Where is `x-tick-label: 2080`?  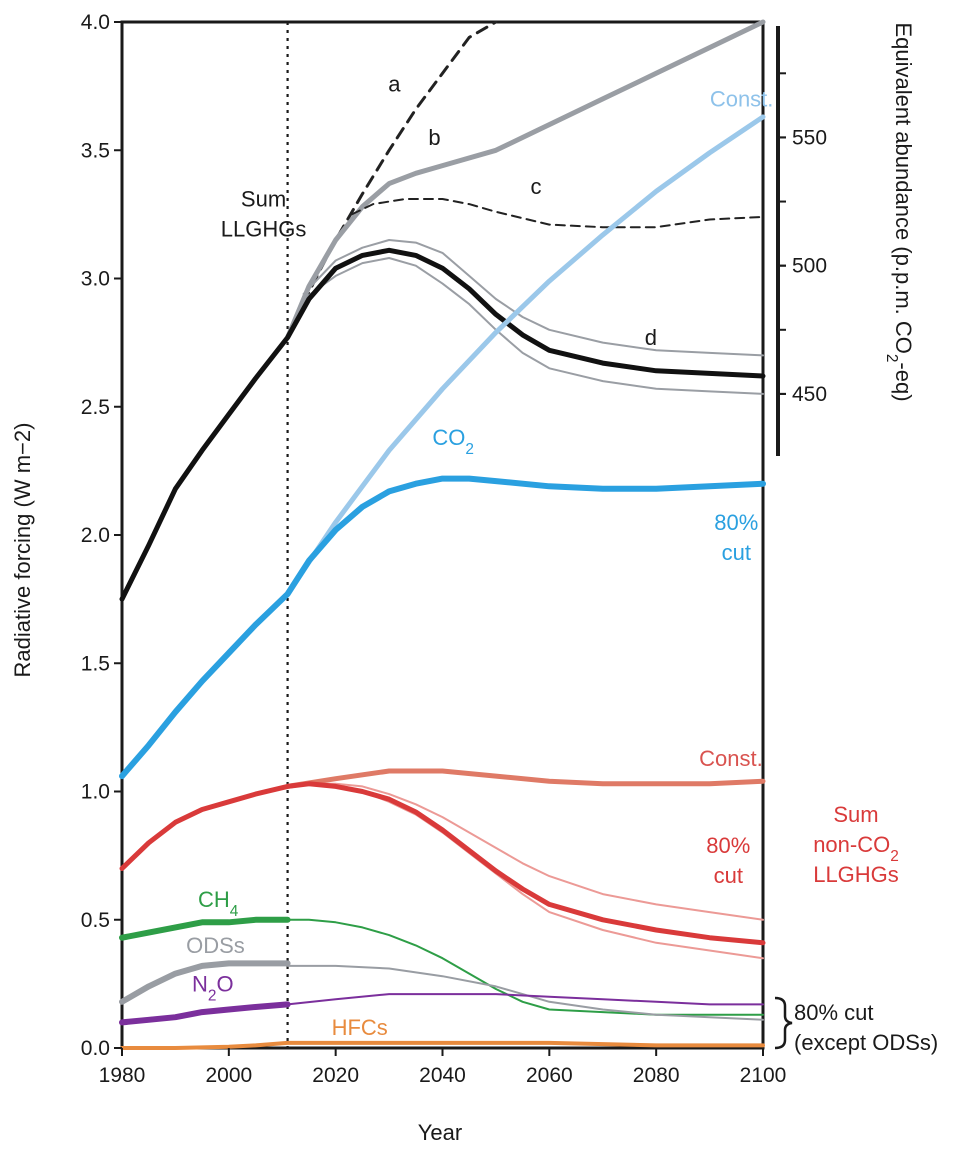
x-tick-label: 2080 is located at coordinates (656, 1075).